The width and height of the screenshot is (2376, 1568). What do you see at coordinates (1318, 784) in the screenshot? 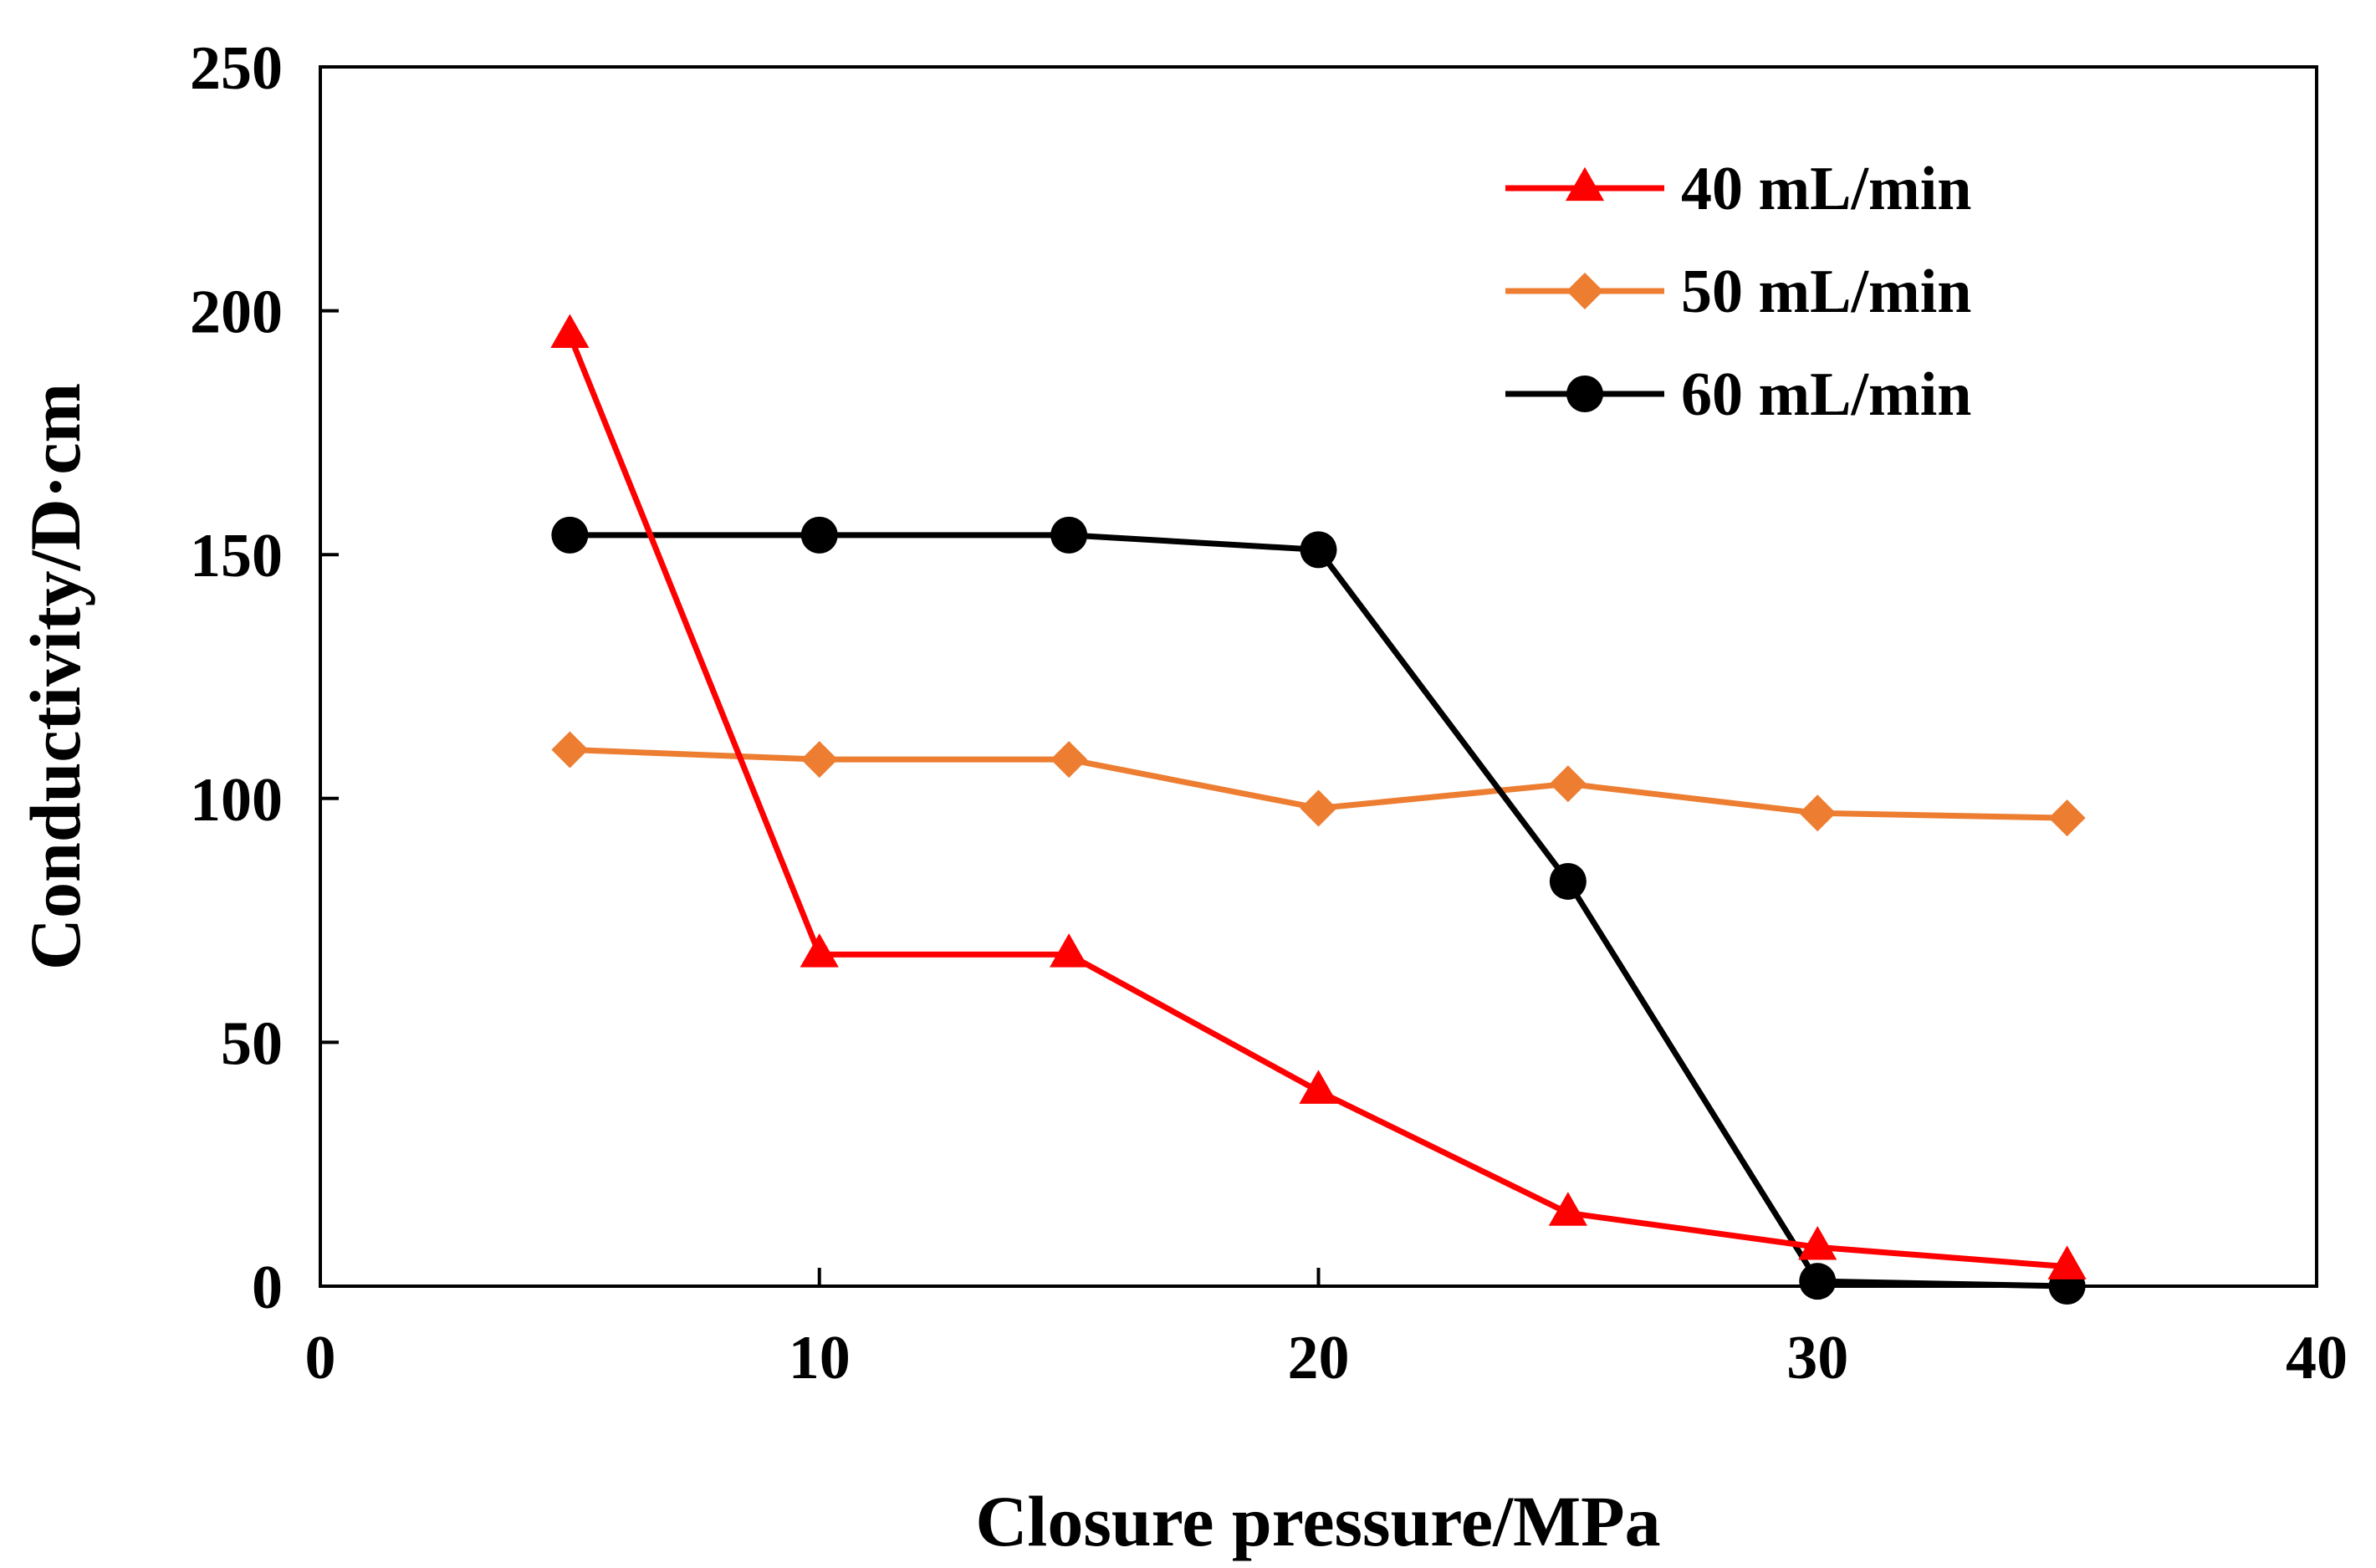
I see `series-50-ml-min` at bounding box center [1318, 784].